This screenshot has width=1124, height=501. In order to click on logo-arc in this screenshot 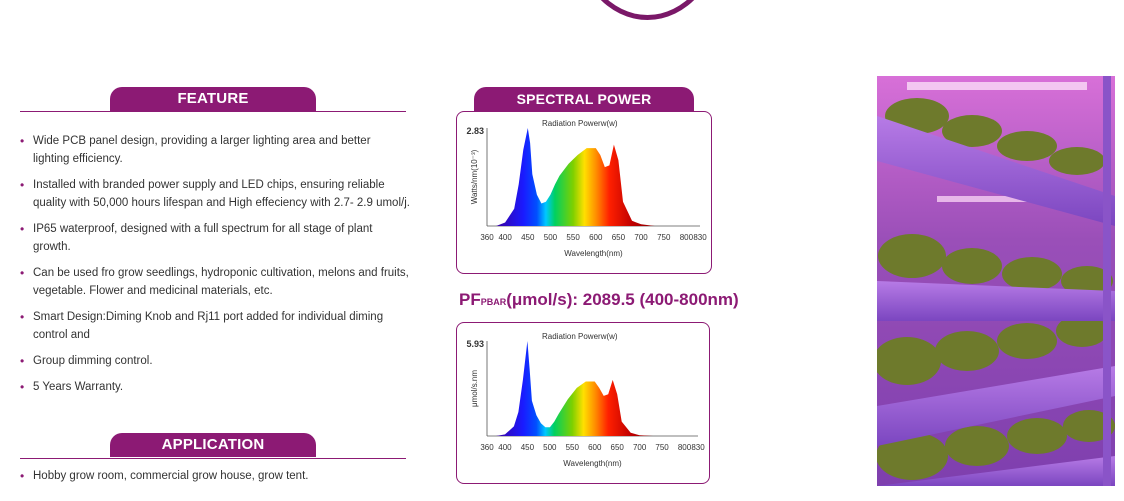, I will do `click(647, 10)`.